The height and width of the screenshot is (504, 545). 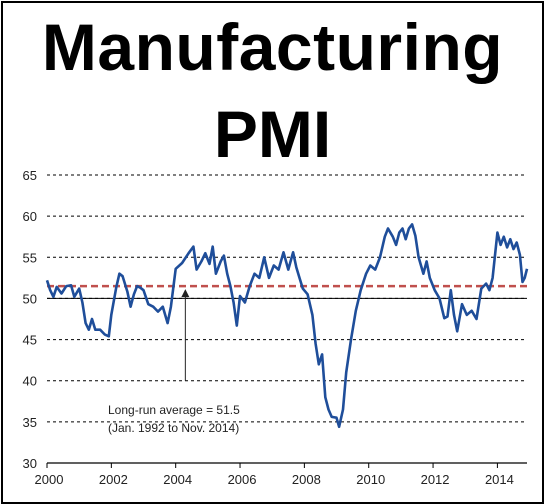 What do you see at coordinates (173, 428) in the screenshot?
I see `annotation-line-2: (Jan. 1992 to Nov. 2014)` at bounding box center [173, 428].